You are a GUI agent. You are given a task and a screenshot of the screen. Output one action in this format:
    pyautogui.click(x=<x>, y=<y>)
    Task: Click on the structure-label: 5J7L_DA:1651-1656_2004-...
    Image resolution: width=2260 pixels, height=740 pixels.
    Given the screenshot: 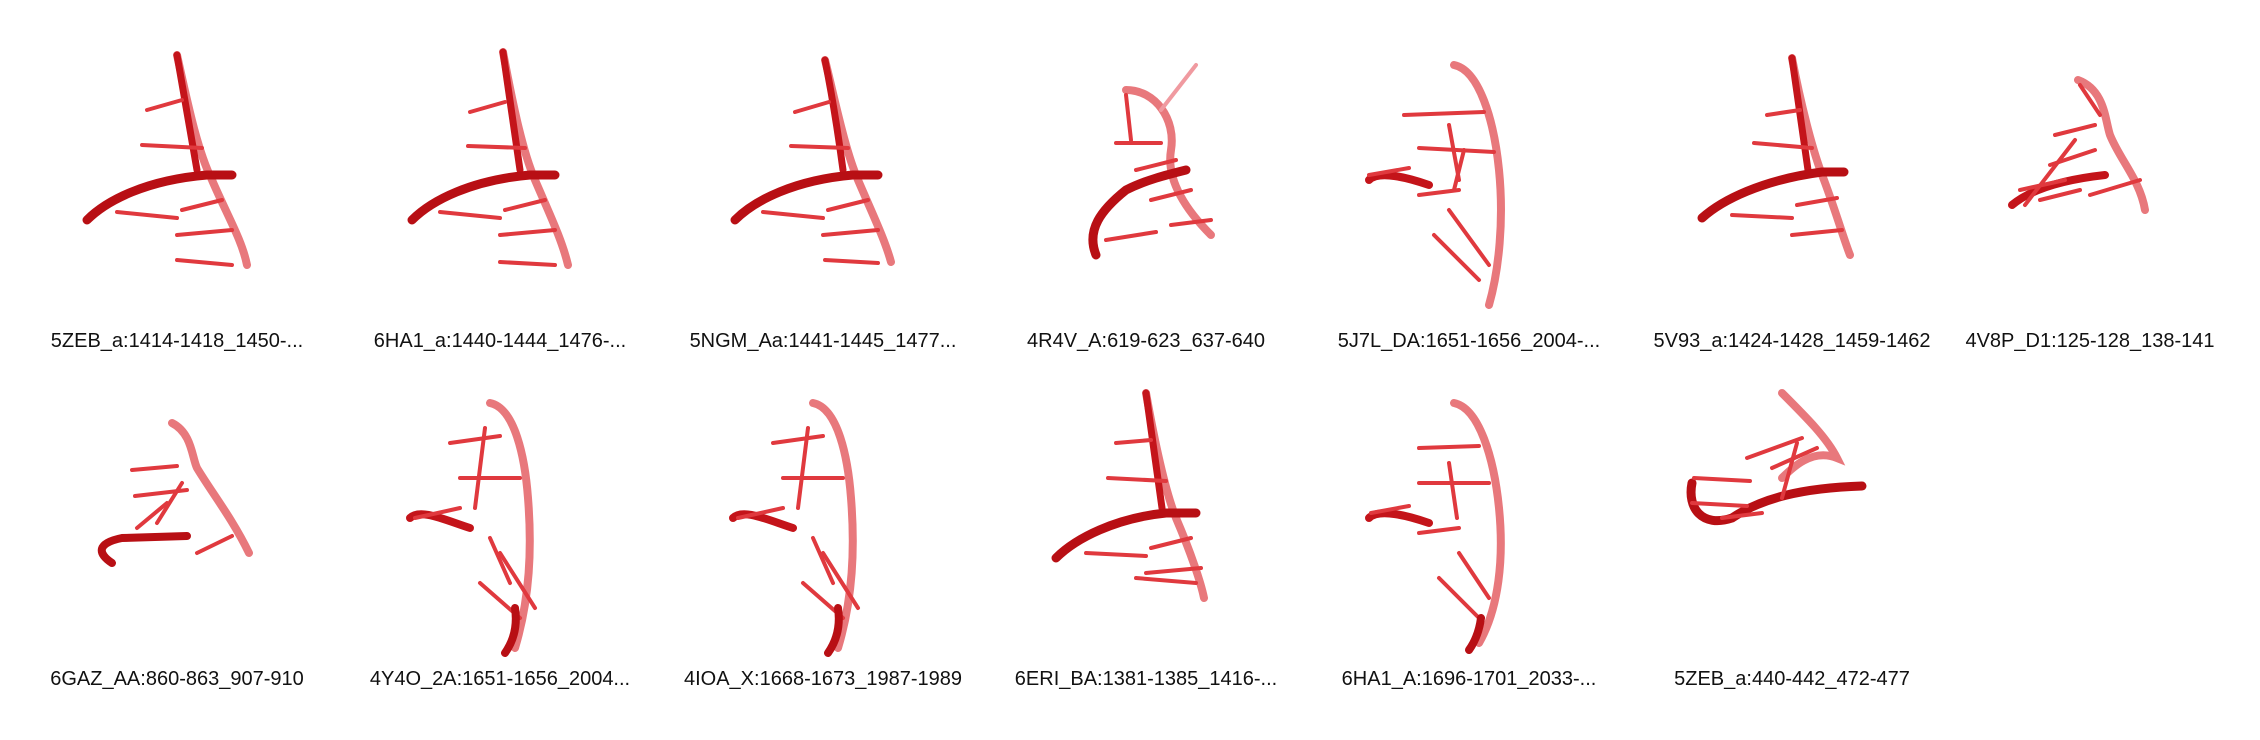 What is the action you would take?
    pyautogui.click(x=1469, y=341)
    